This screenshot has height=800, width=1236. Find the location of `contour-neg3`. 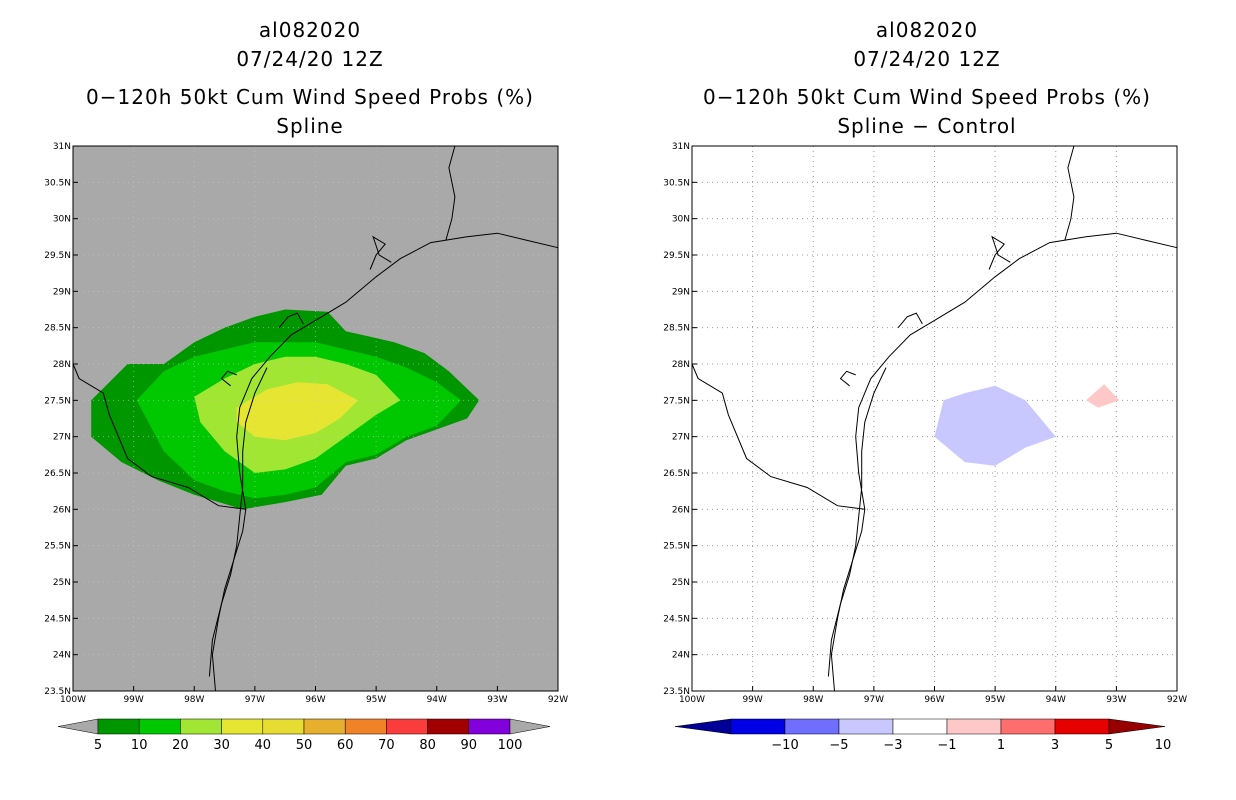

contour-neg3 is located at coordinates (995, 425).